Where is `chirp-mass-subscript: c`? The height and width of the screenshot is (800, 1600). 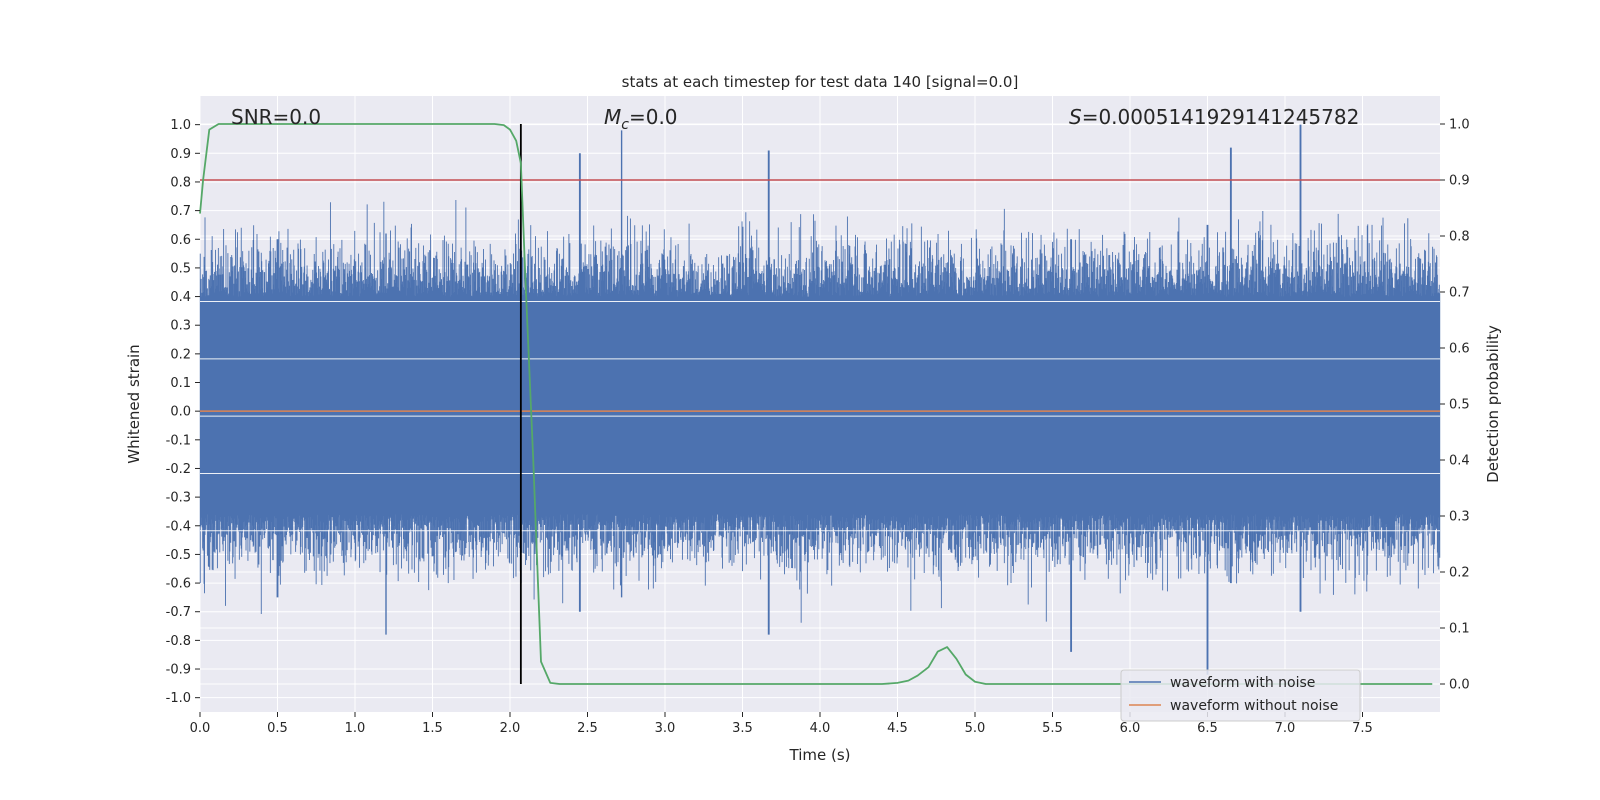 chirp-mass-subscript: c is located at coordinates (625, 125).